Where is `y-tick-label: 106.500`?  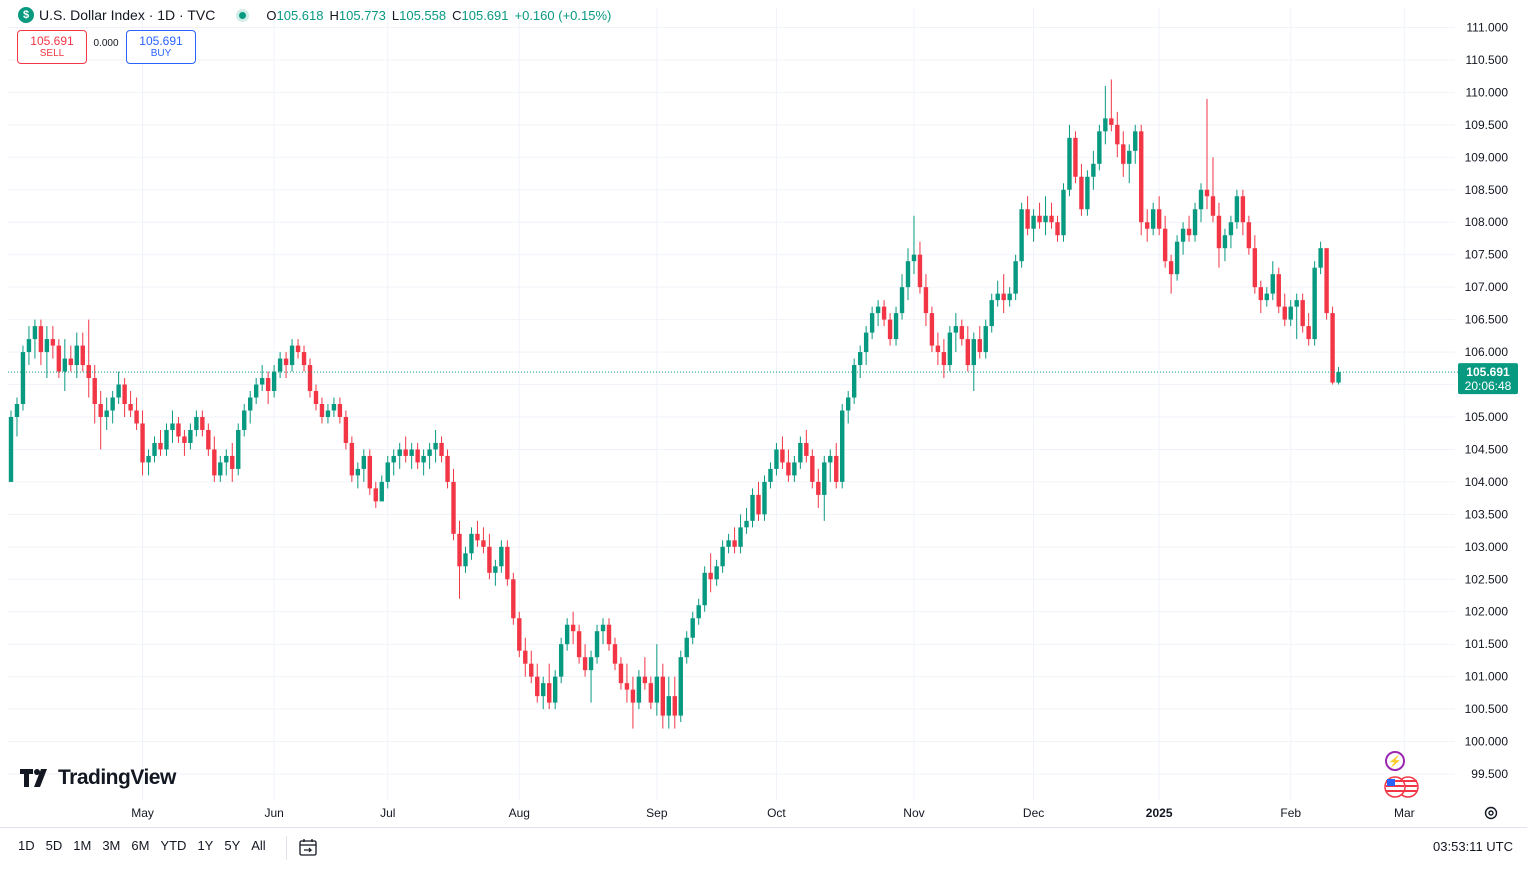 y-tick-label: 106.500 is located at coordinates (1487, 320).